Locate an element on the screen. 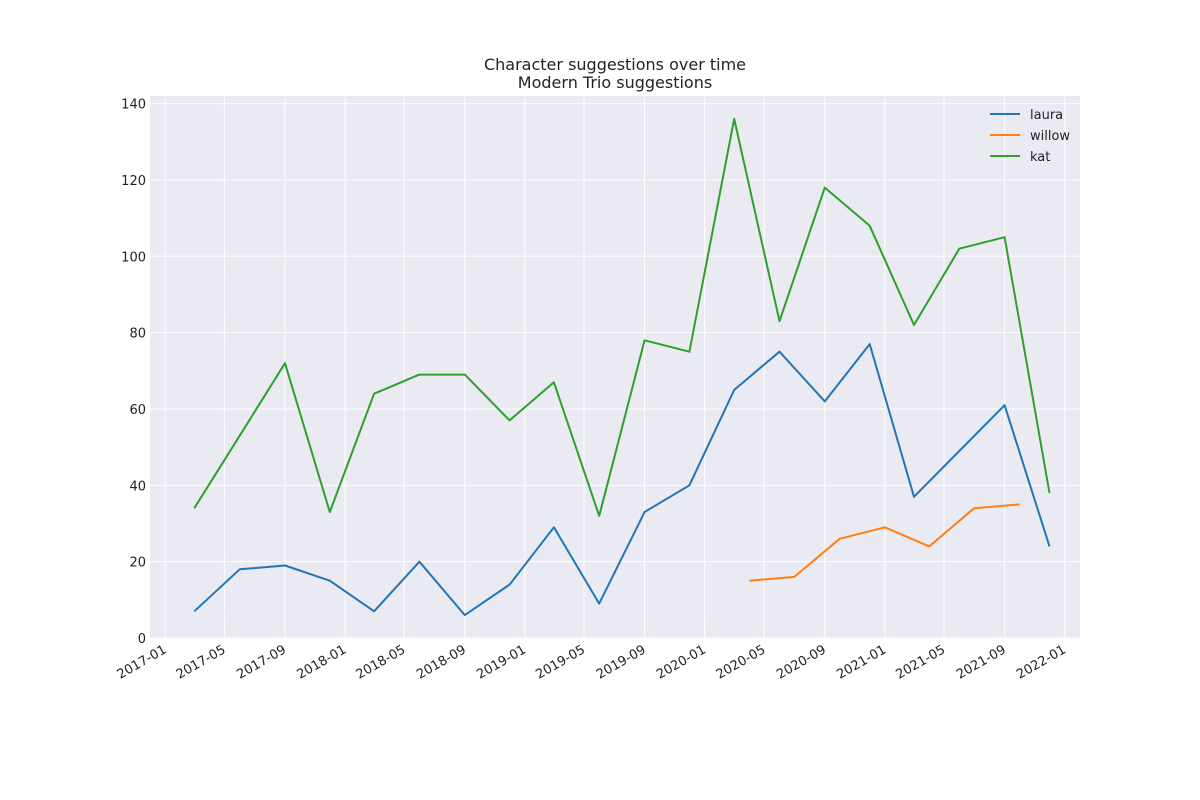 This screenshot has height=800, width=1200. y-tick-label: 140 is located at coordinates (133, 105).